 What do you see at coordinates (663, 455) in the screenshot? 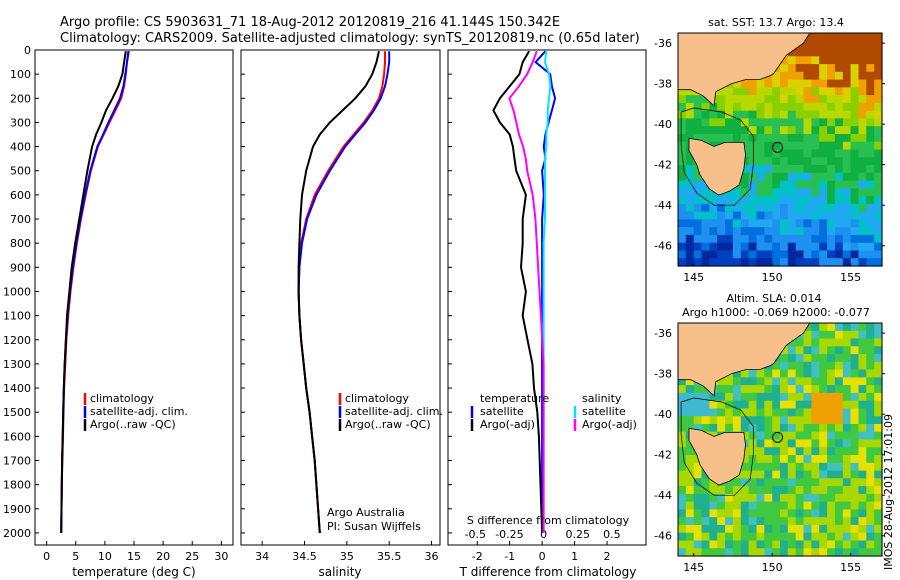
I see `map-y-tick-label: -42` at bounding box center [663, 455].